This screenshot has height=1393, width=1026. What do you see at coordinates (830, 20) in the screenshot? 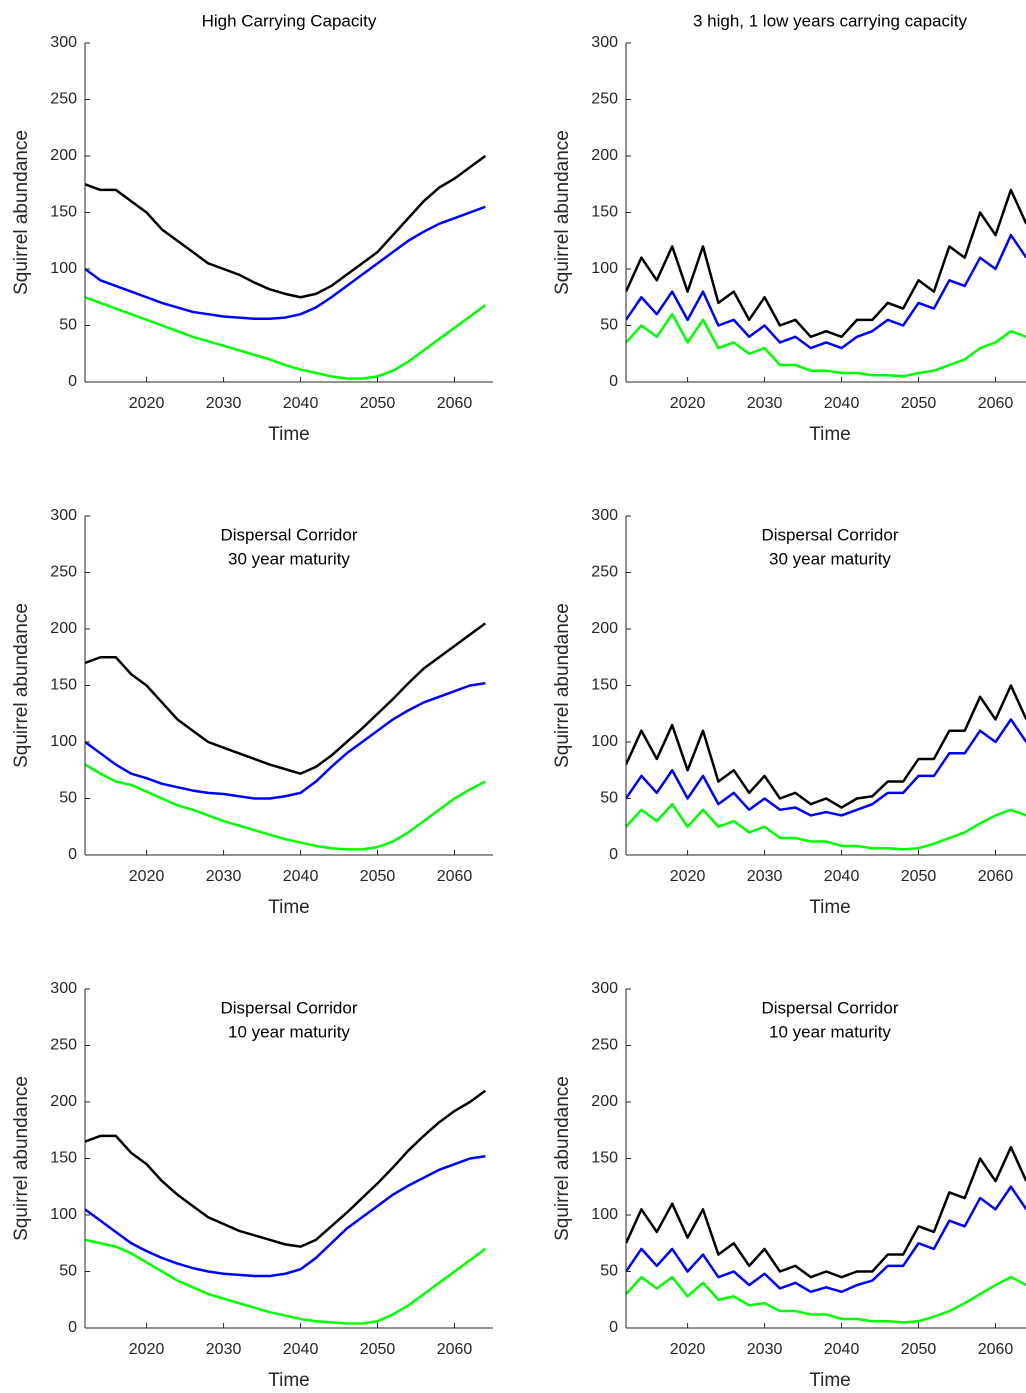
I see `chart-title: 3 high, 1 low years carrying capacity` at bounding box center [830, 20].